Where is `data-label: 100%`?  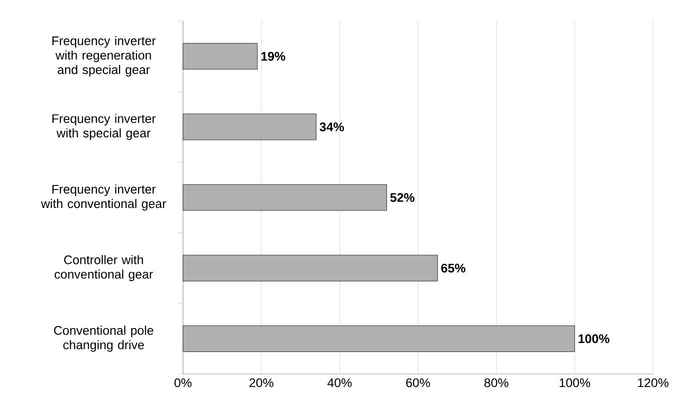 data-label: 100% is located at coordinates (594, 339).